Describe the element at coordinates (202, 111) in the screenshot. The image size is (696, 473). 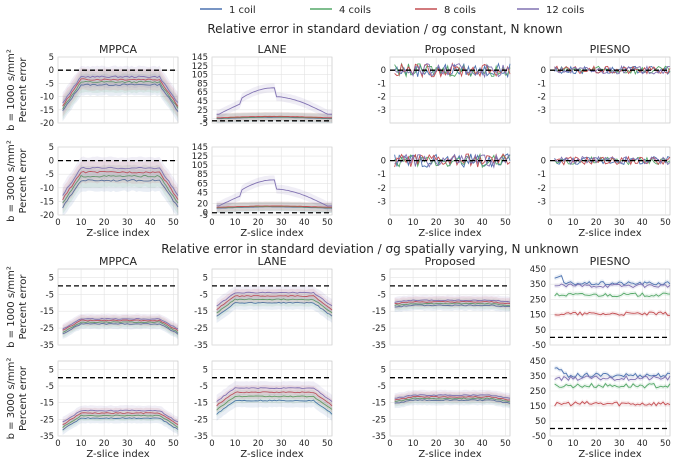
I see `y-tick-label: 25` at that location.